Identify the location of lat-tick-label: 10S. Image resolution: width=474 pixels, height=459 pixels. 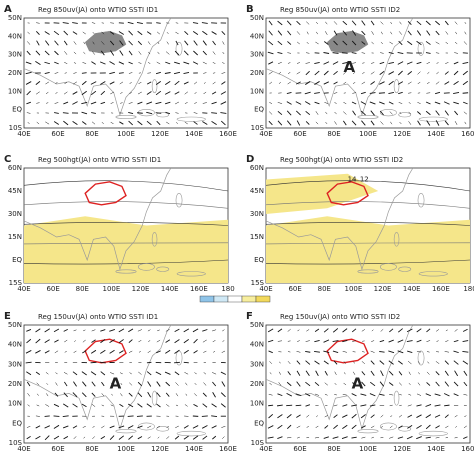
(258, 128).